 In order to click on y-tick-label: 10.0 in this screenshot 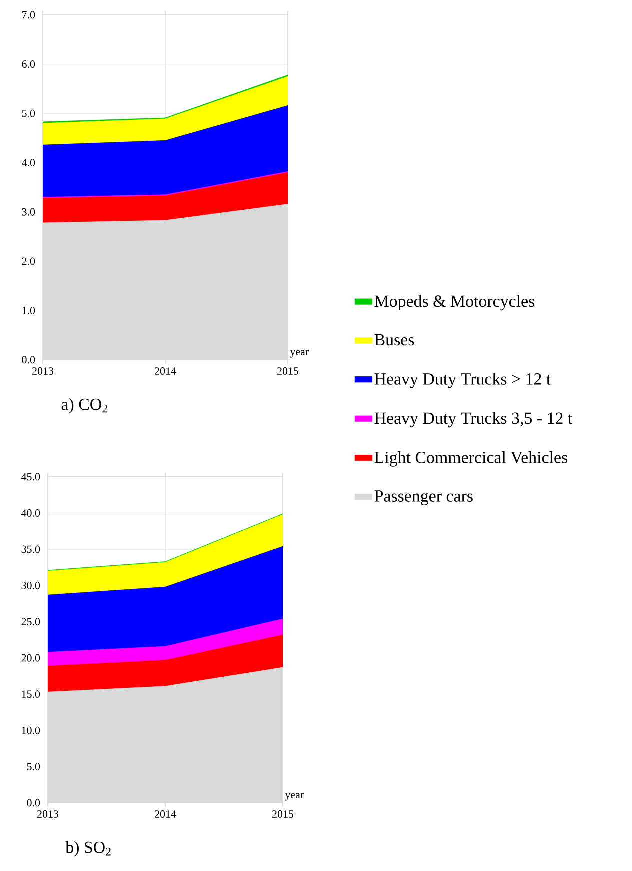, I will do `click(31, 730)`.